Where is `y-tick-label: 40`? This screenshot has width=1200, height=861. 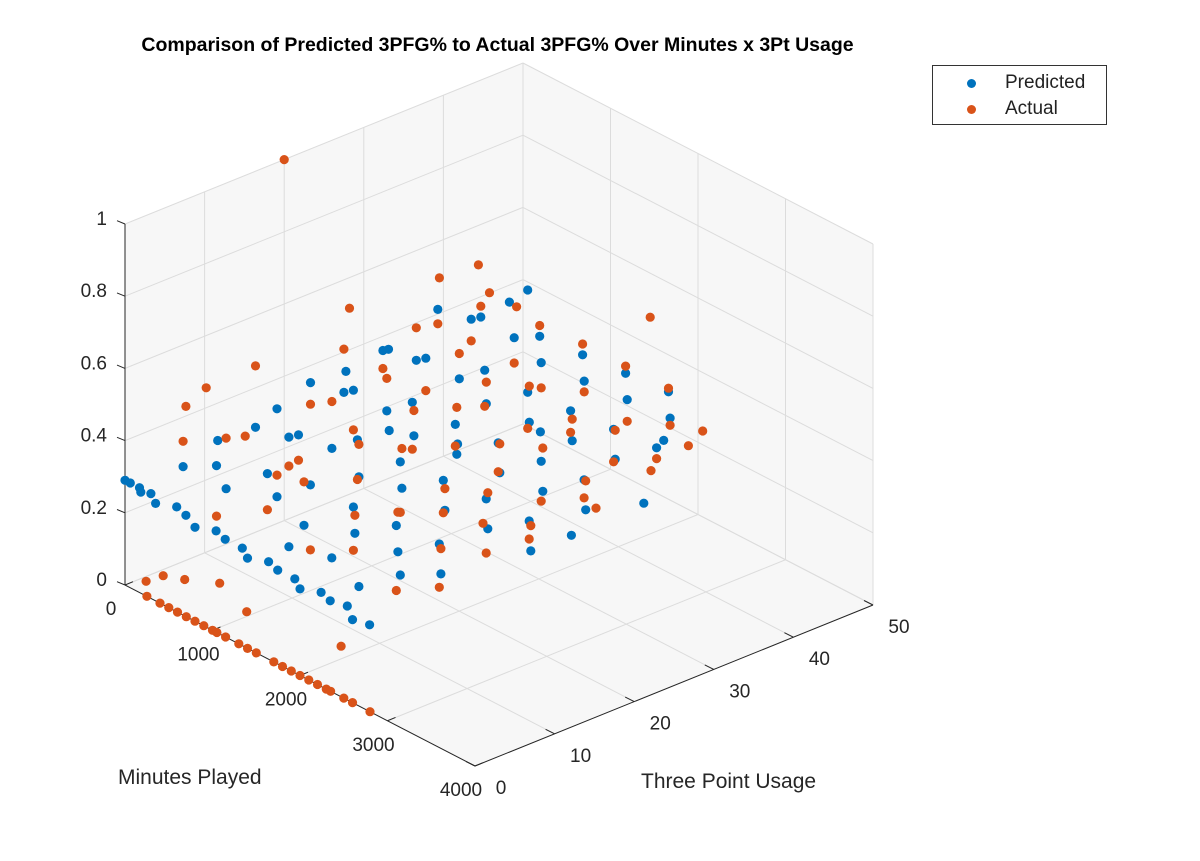
y-tick-label: 40 is located at coordinates (819, 659).